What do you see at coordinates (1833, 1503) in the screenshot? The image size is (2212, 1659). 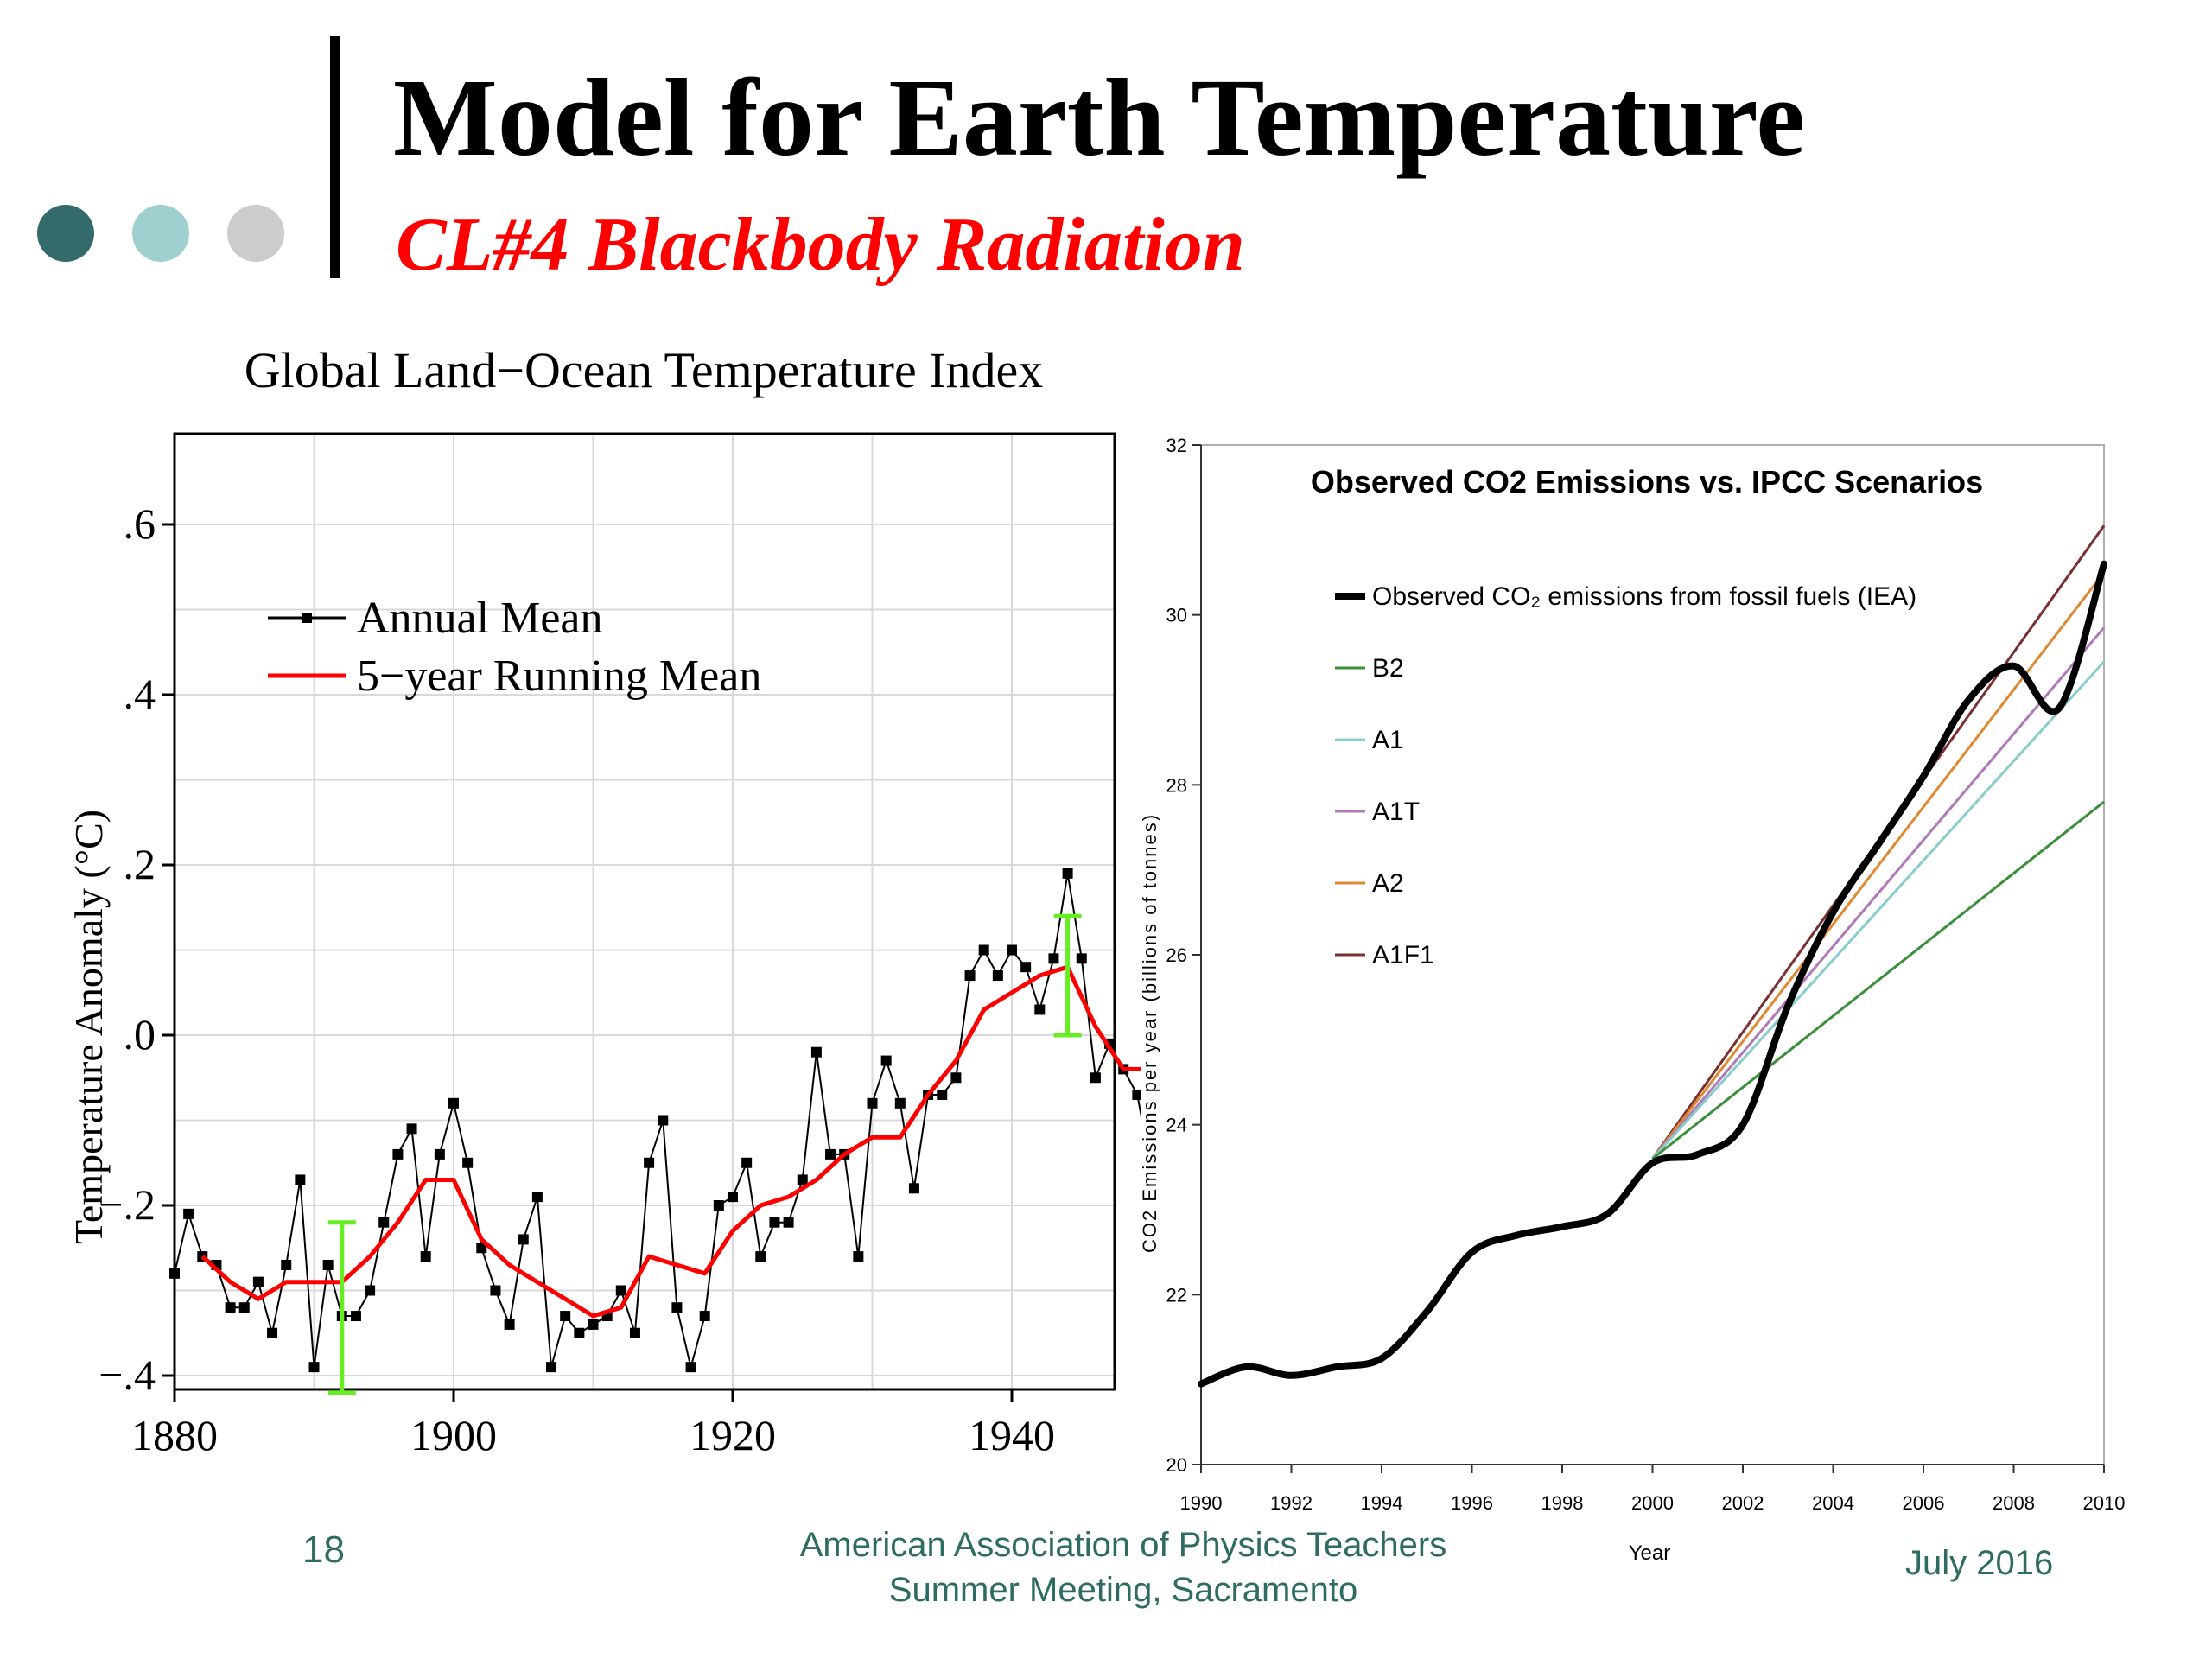 I see `chart2-x-tick-label: 2004` at bounding box center [1833, 1503].